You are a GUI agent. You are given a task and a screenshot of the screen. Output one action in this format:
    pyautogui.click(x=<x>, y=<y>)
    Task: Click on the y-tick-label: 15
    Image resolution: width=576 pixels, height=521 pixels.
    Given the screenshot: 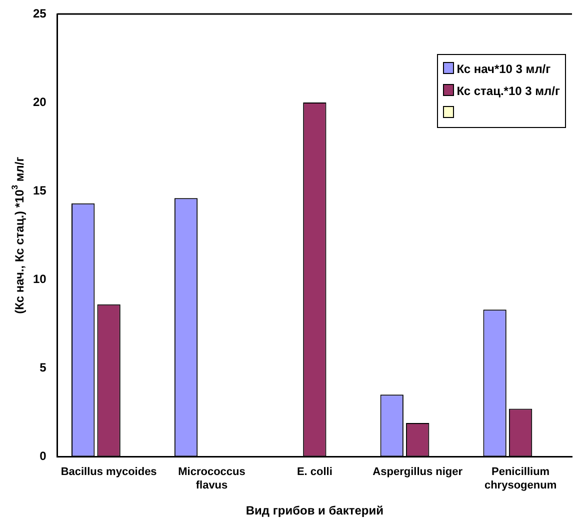 What is the action you would take?
    pyautogui.click(x=39, y=190)
    